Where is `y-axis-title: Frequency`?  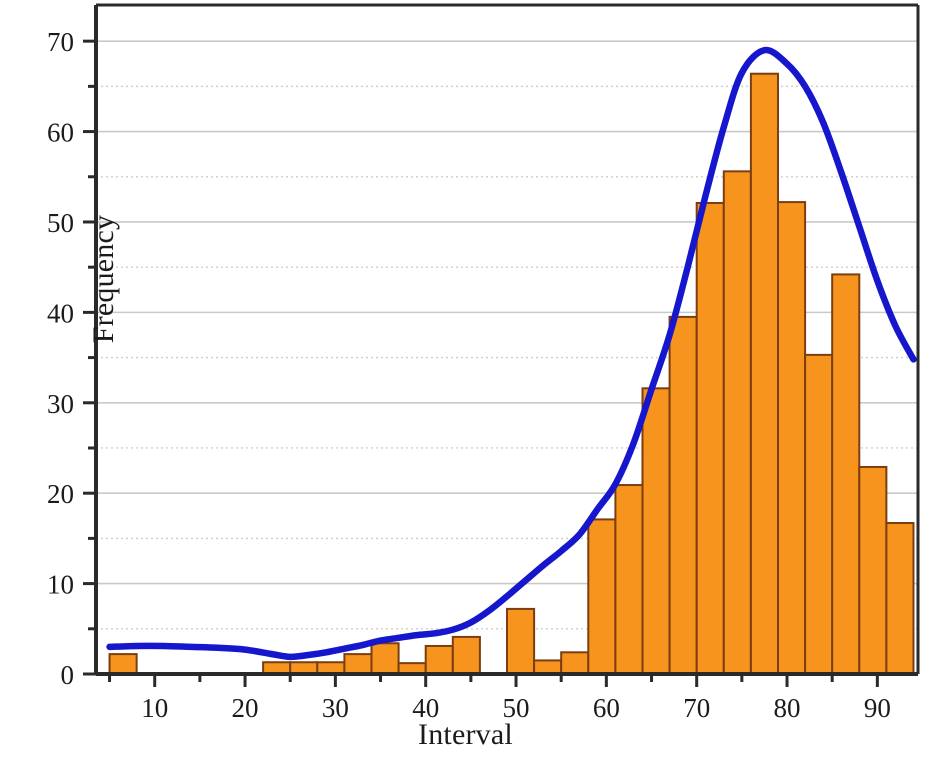
y-axis-title: Frequency is located at coordinates (103, 279).